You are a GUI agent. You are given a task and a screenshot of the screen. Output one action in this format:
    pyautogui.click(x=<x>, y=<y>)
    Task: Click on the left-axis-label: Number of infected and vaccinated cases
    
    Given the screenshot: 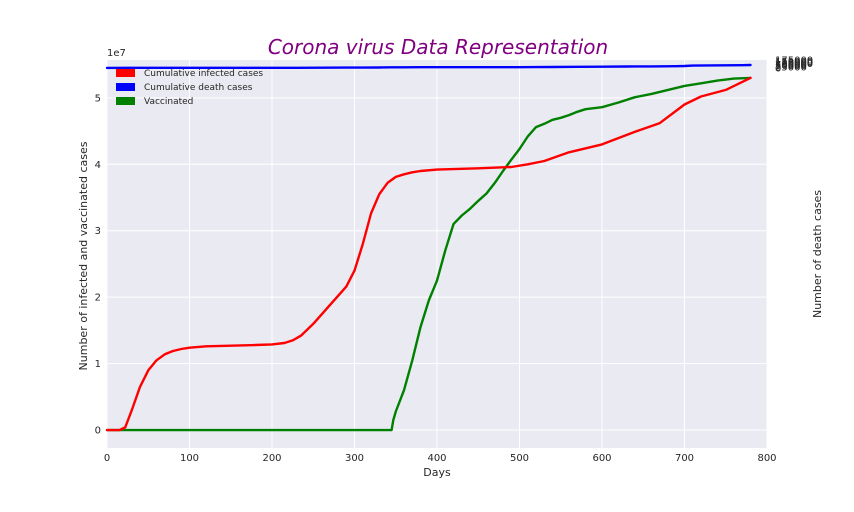 What is the action you would take?
    pyautogui.click(x=83, y=255)
    